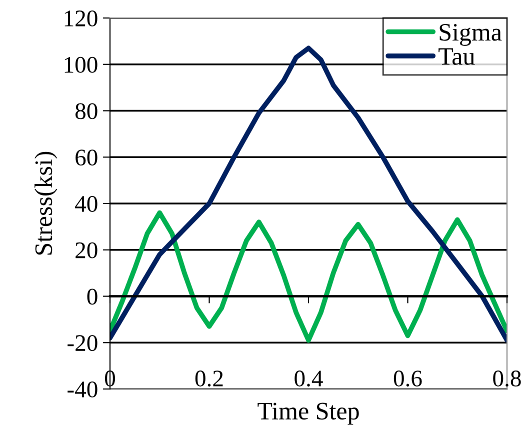 The height and width of the screenshot is (443, 528). Describe the element at coordinates (81, 18) in the screenshot. I see `y-tick-label: 120` at that location.